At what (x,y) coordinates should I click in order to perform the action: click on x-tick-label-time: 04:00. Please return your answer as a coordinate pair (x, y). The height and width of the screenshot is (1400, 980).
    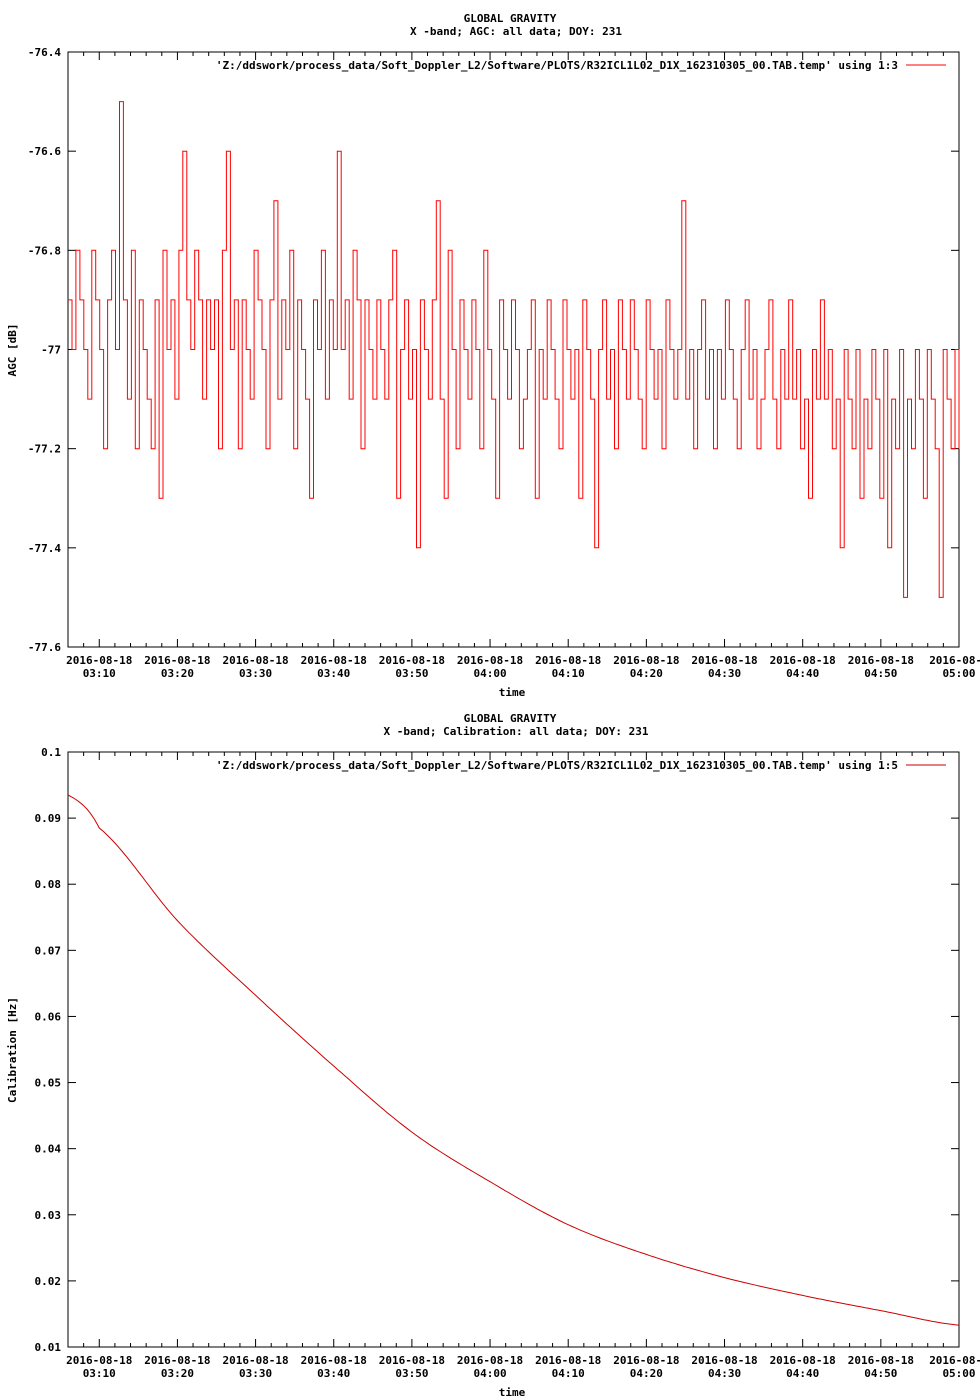
    Looking at the image, I should click on (489, 673).